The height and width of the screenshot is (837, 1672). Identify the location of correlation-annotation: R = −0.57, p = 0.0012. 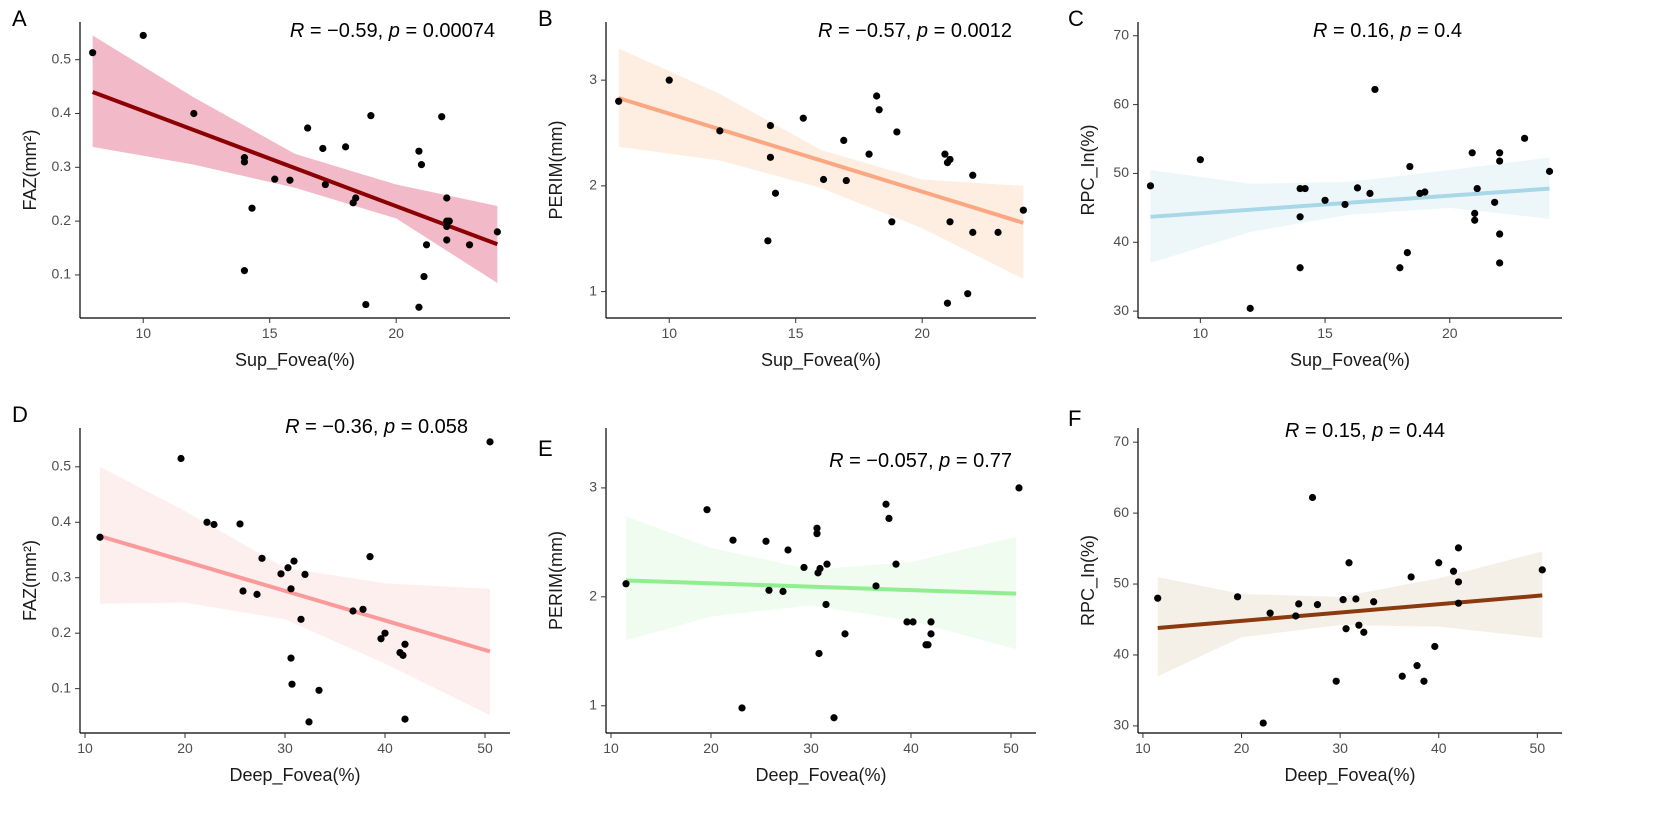
(915, 31).